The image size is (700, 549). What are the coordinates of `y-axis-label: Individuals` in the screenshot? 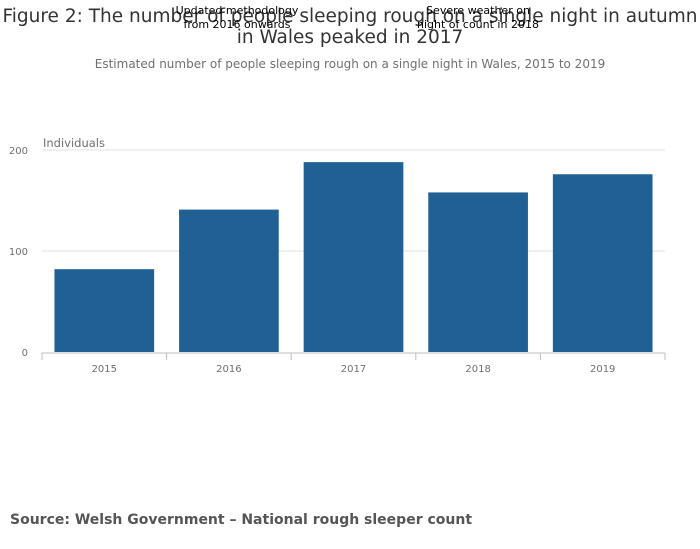 It's located at (74, 143).